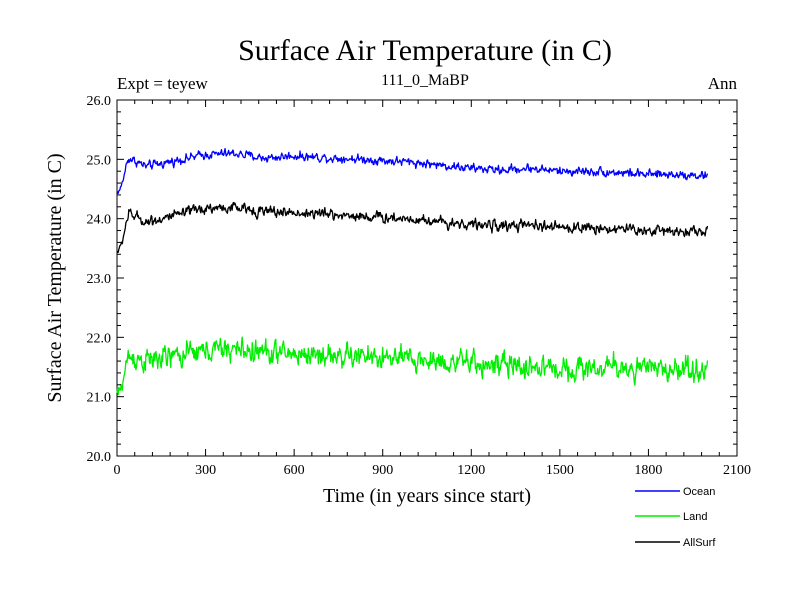  Describe the element at coordinates (648, 470) in the screenshot. I see `x-tick-label: 1800` at that location.